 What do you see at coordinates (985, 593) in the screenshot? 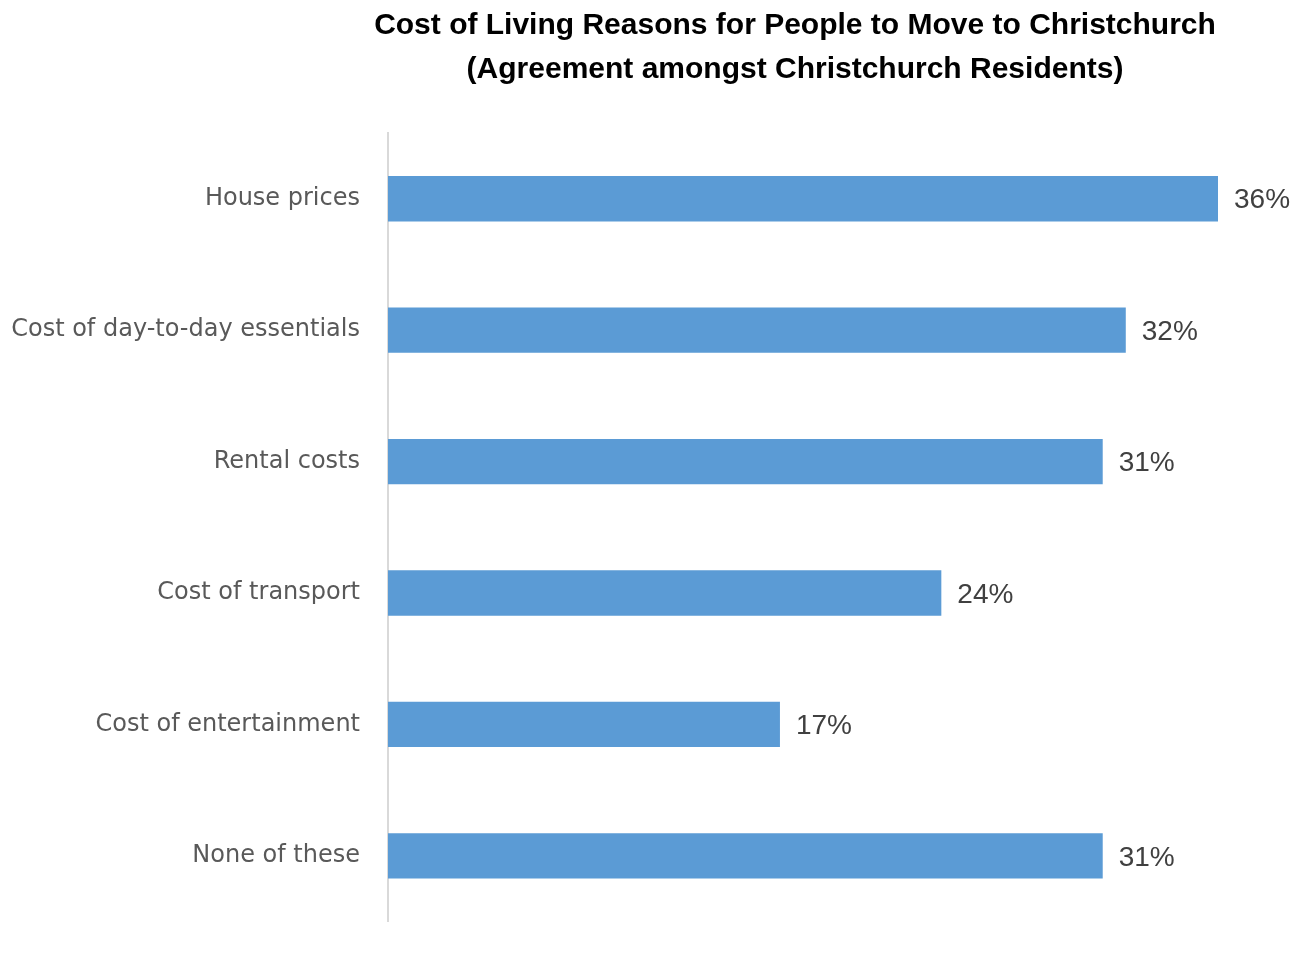
I see `data-label: 24%` at bounding box center [985, 593].